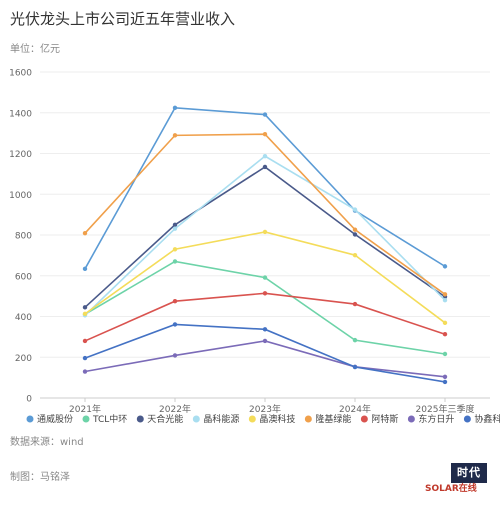  I want to click on x-tick-label: 2025年三季度, so click(445, 409).